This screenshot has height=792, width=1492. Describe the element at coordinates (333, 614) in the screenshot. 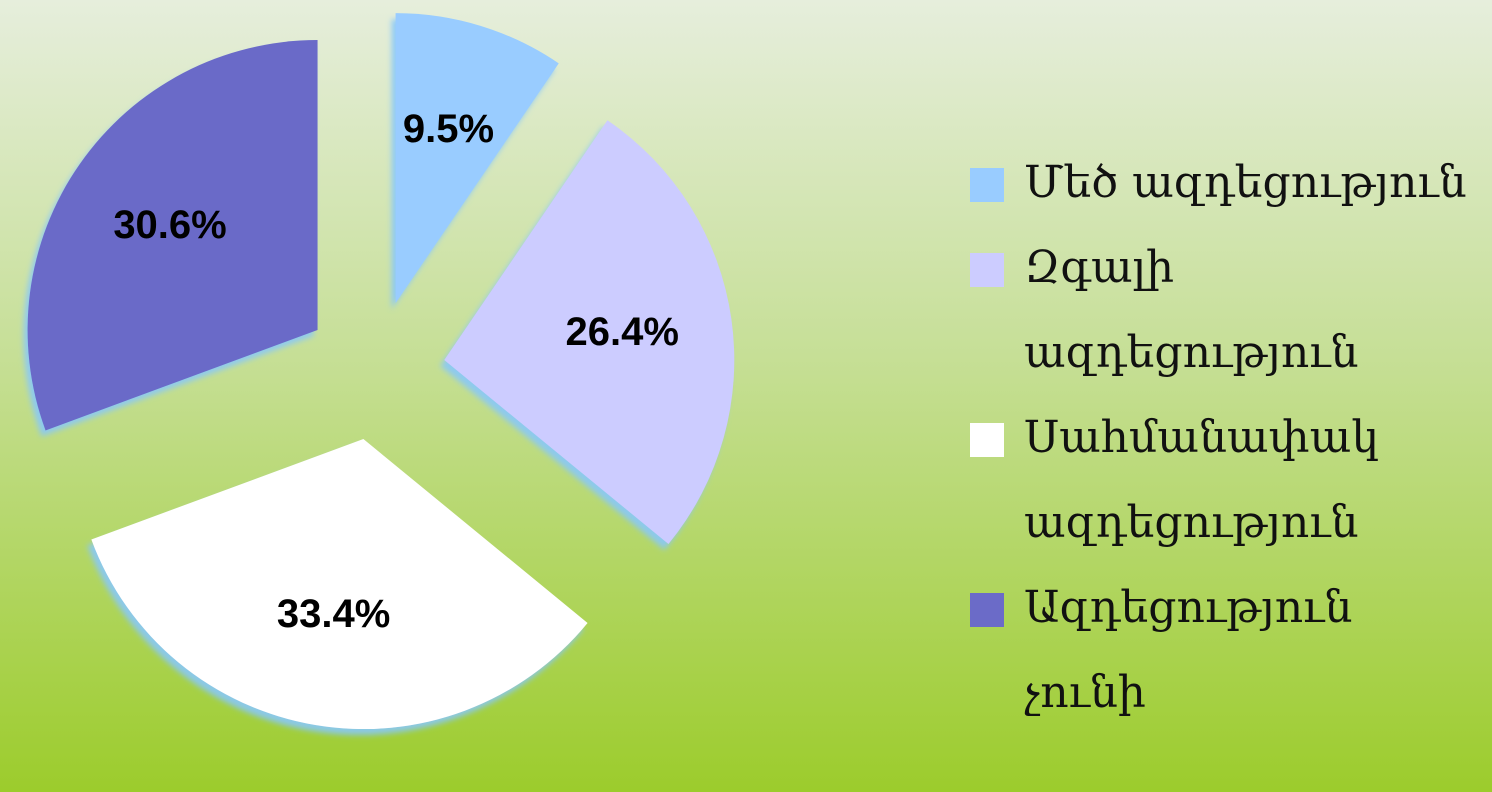

I see `data-label: 33.4%` at that location.